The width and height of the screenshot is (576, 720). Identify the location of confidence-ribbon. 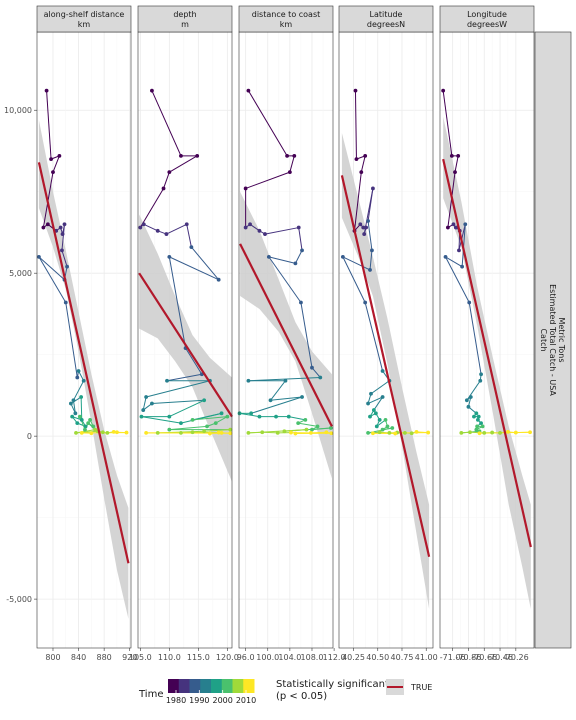
(385, 371).